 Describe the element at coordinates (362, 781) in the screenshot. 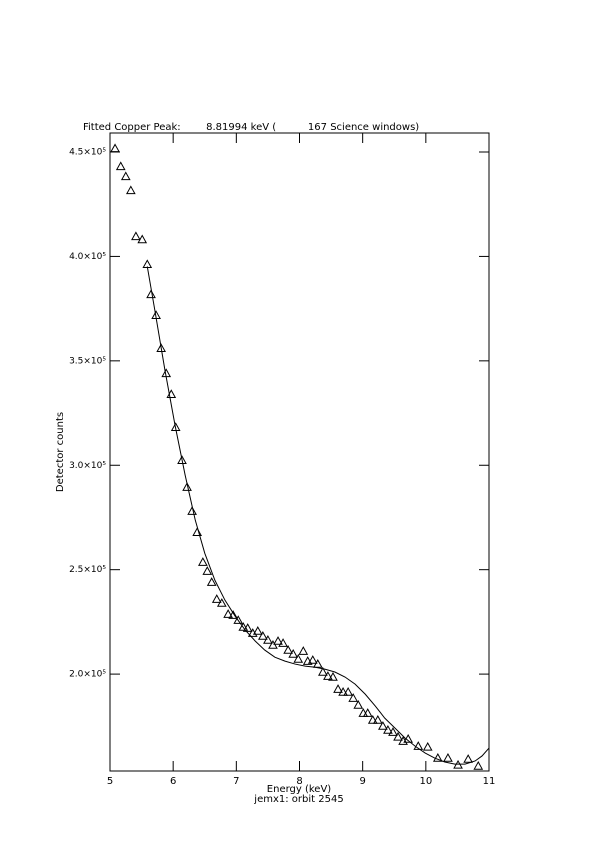

I see `x-tick-label: 9` at that location.